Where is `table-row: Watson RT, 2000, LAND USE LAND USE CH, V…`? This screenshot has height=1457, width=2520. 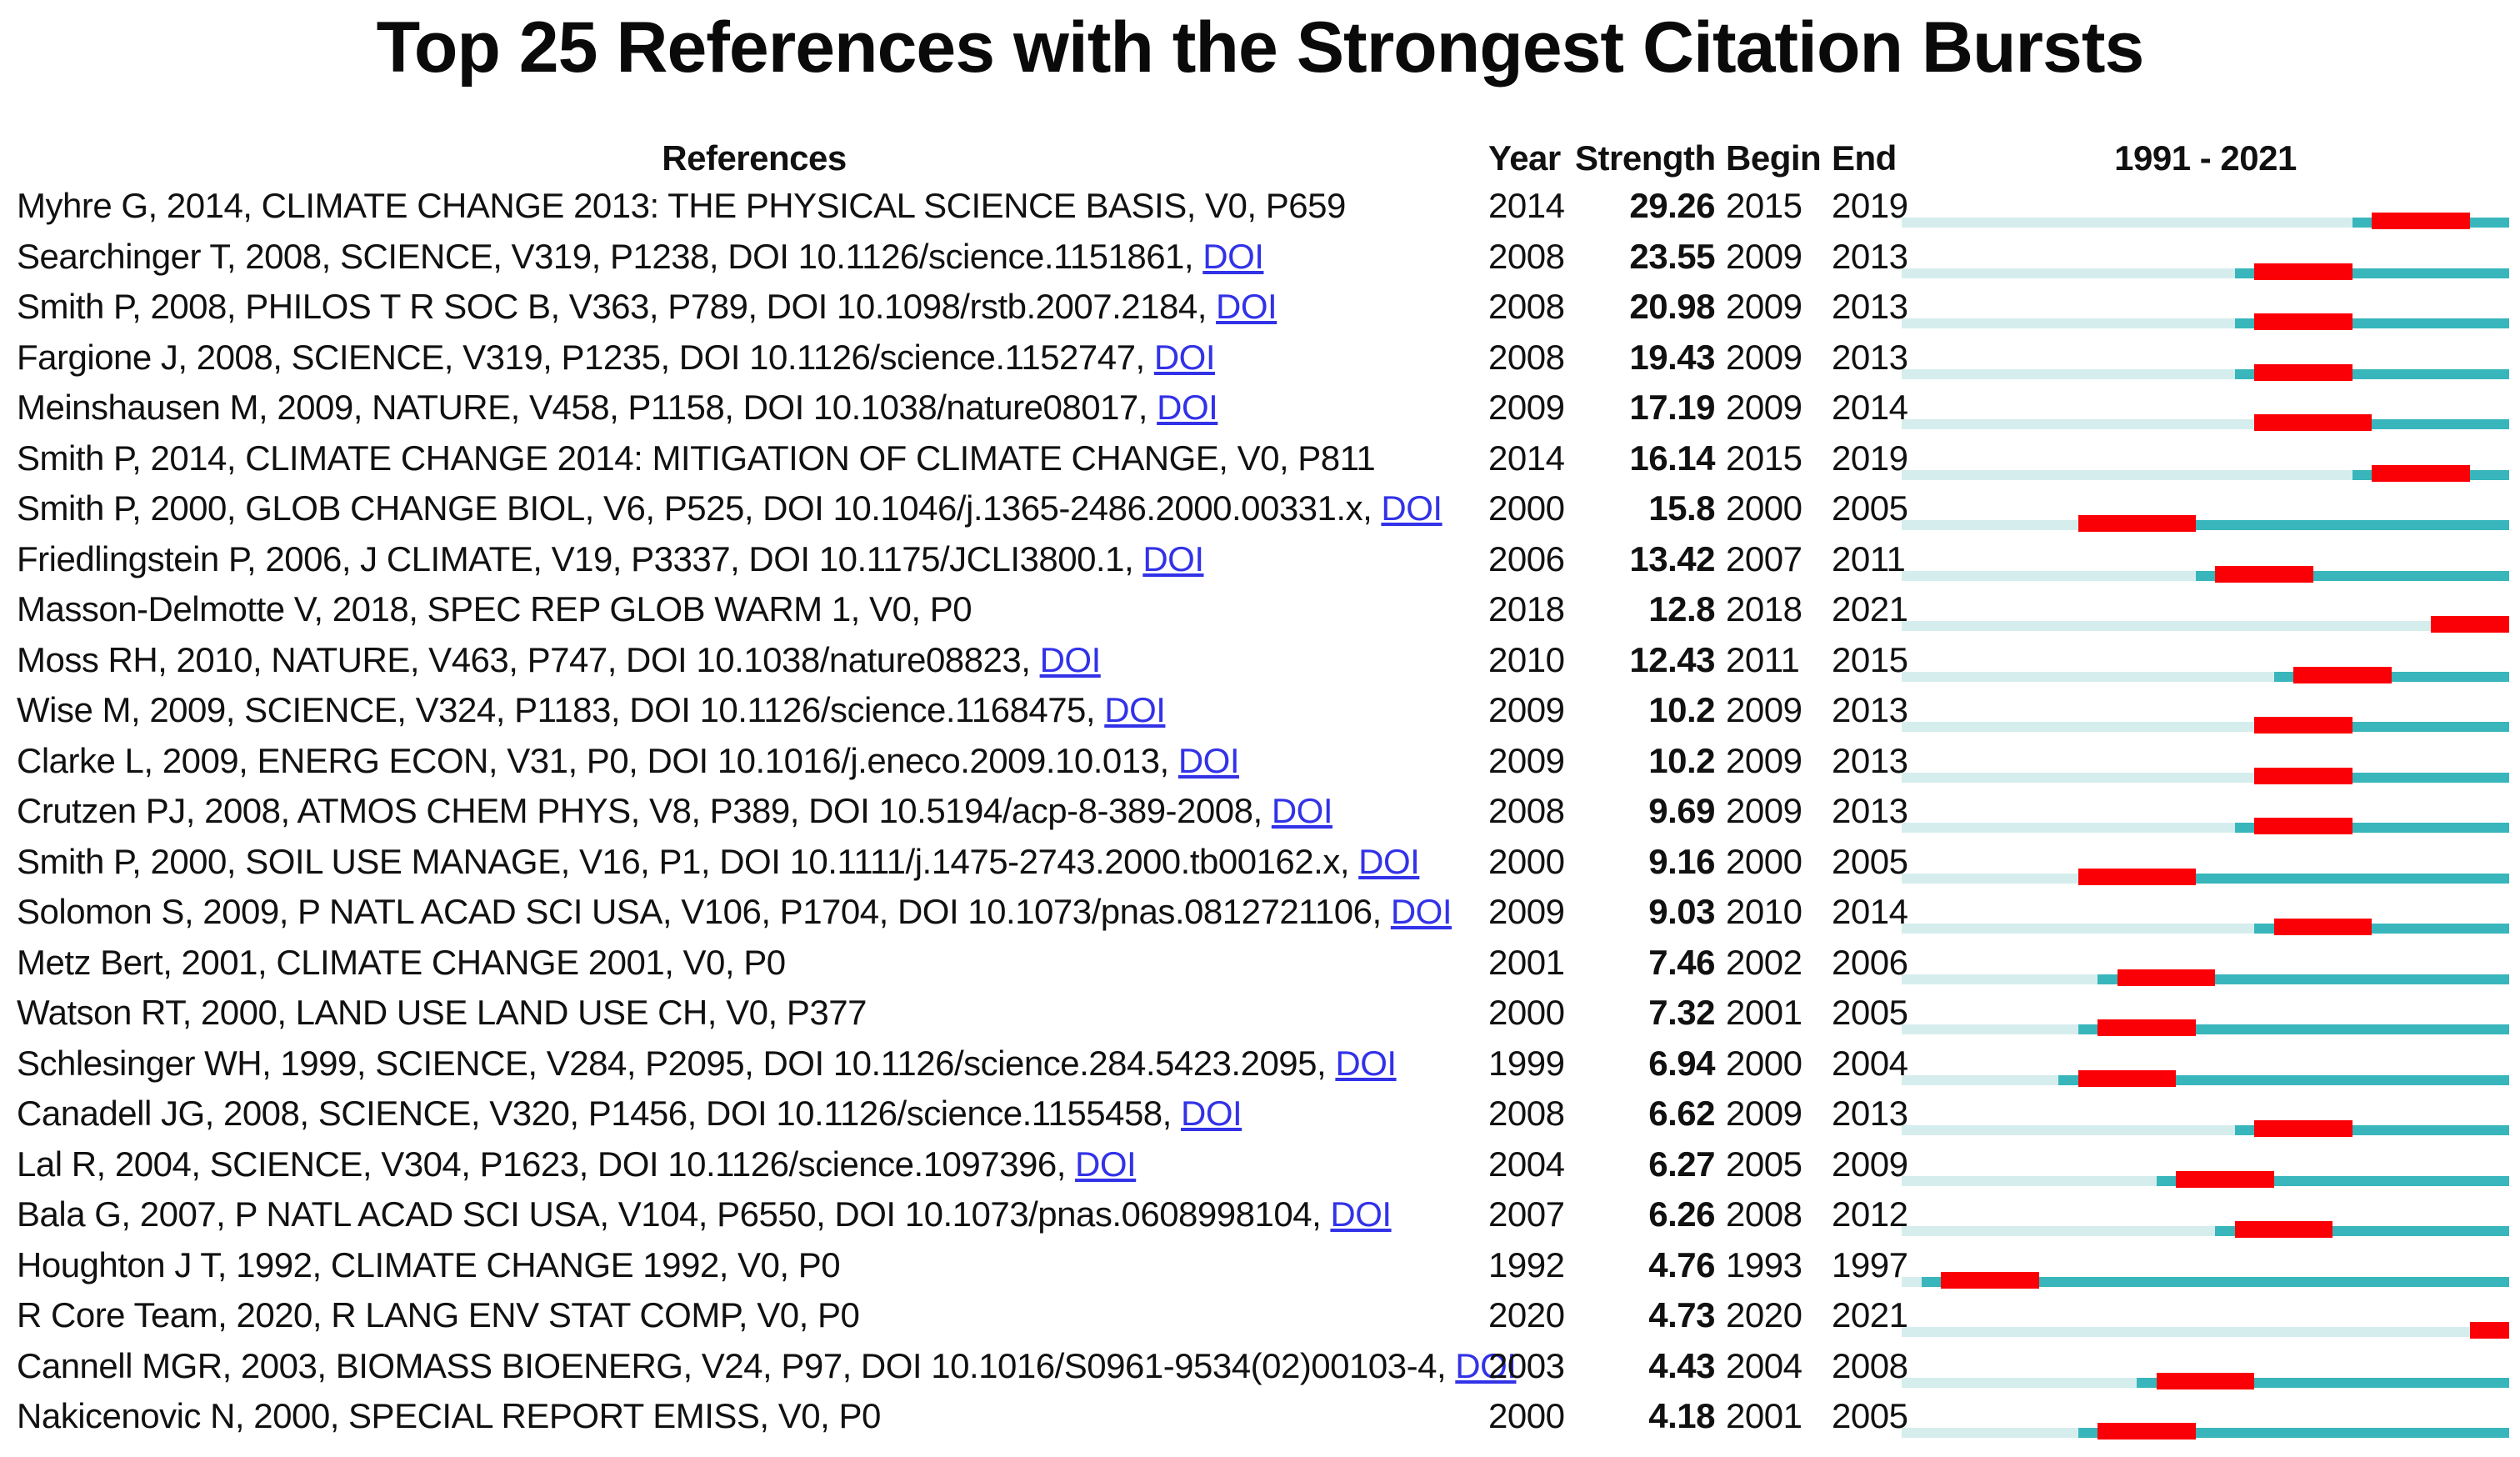
table-row: Watson RT, 2000, LAND USE LAND USE CH, V… is located at coordinates (1260, 1013).